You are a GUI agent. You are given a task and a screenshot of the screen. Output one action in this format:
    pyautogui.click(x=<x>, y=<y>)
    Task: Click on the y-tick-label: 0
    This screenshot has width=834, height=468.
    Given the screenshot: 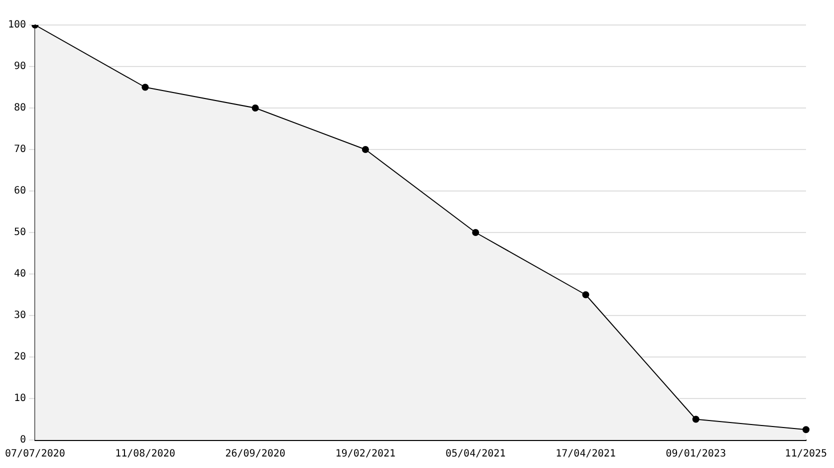 What is the action you would take?
    pyautogui.click(x=23, y=440)
    